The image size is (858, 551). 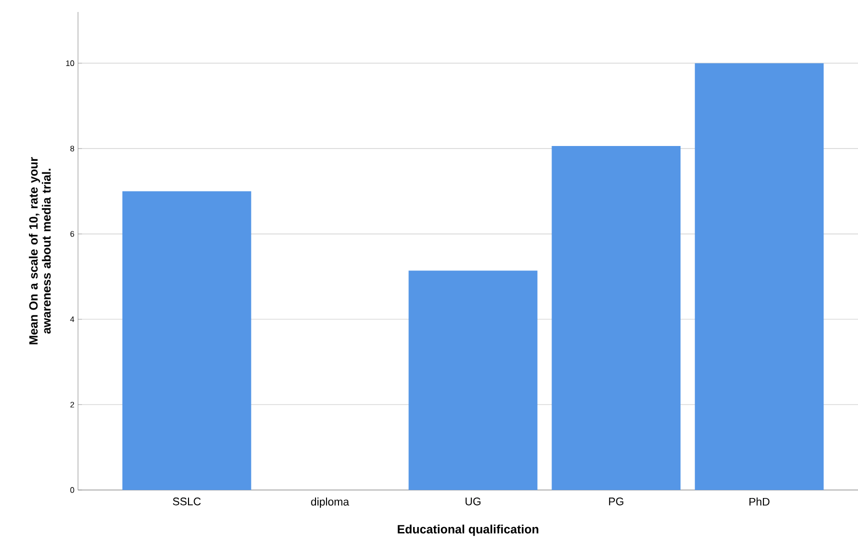 I want to click on x-tick-label: diploma, so click(x=330, y=503).